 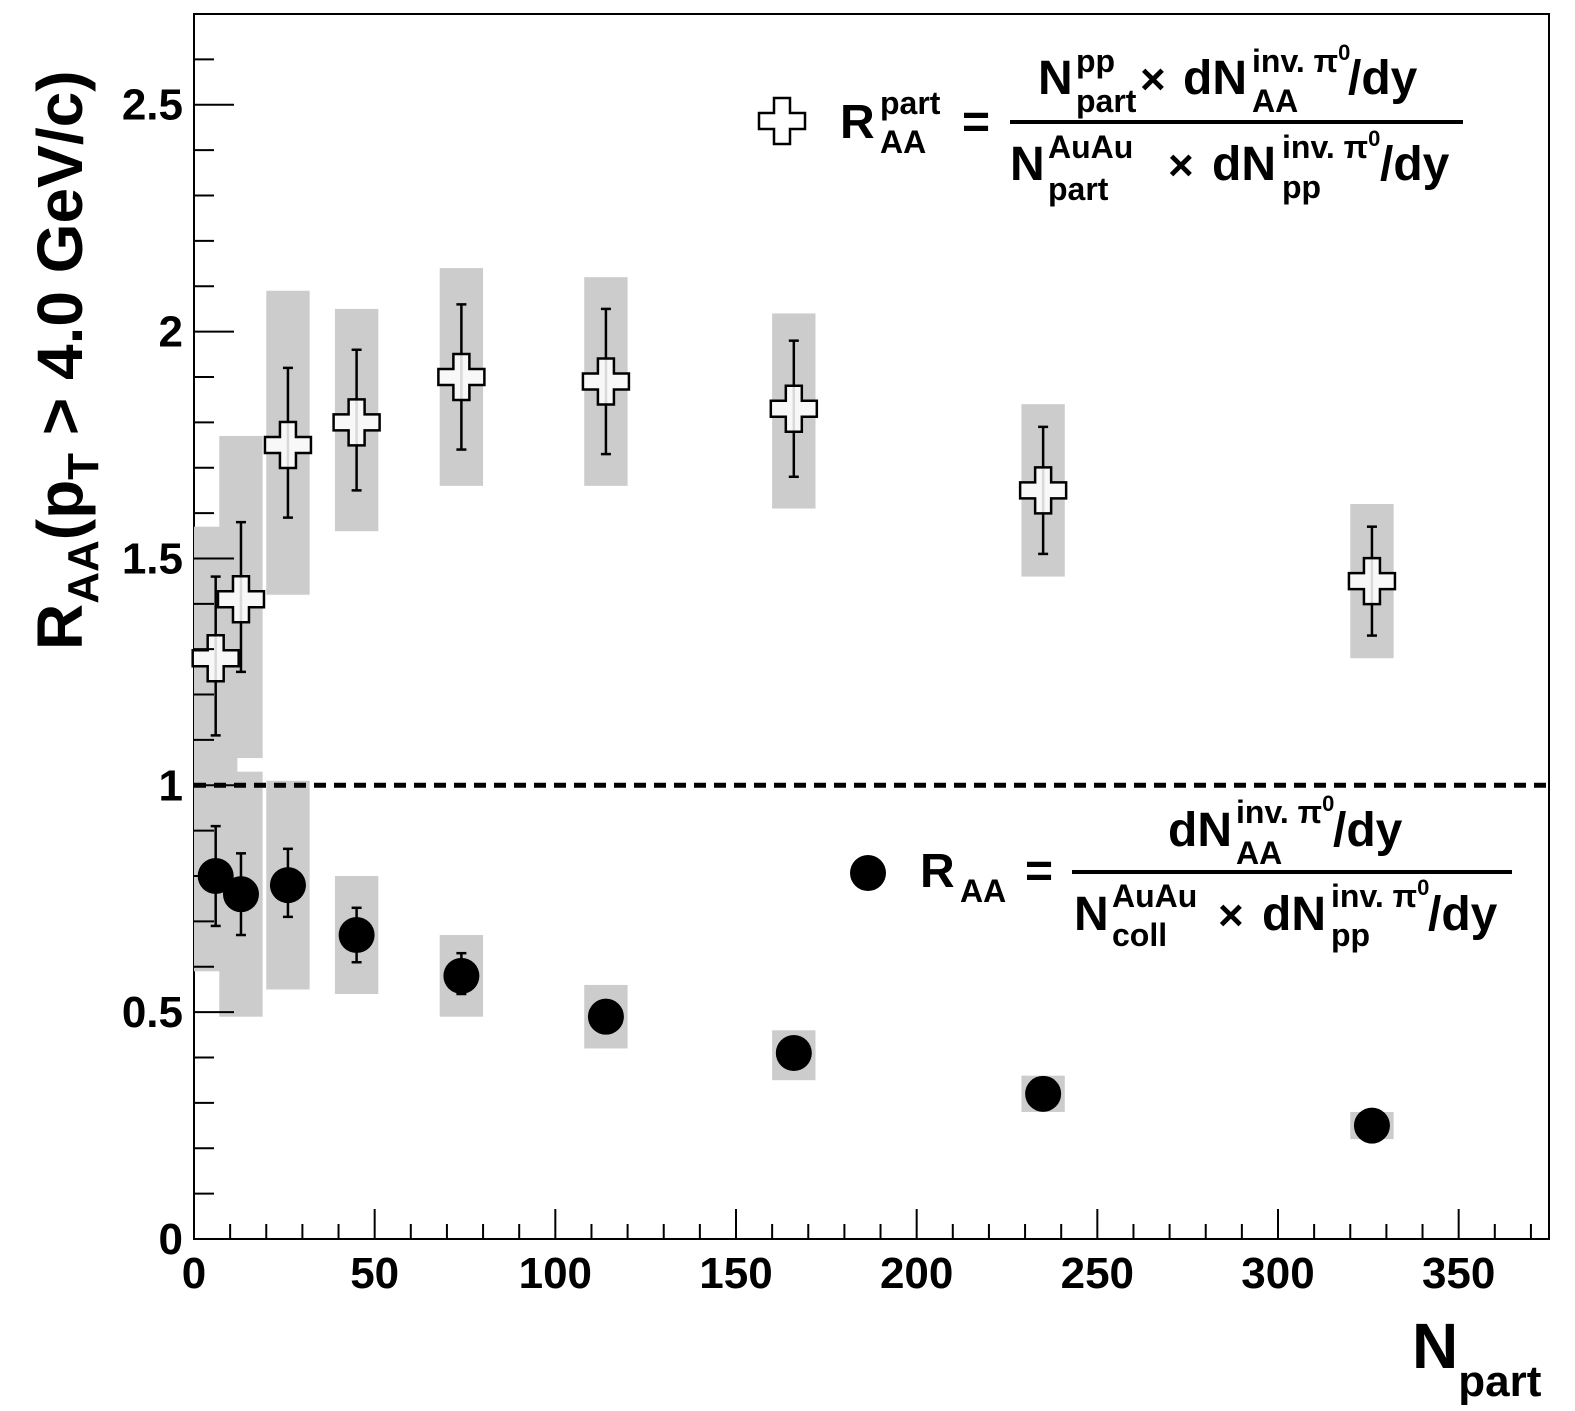 I want to click on legend-coll-equals: =, so click(x=1039, y=871).